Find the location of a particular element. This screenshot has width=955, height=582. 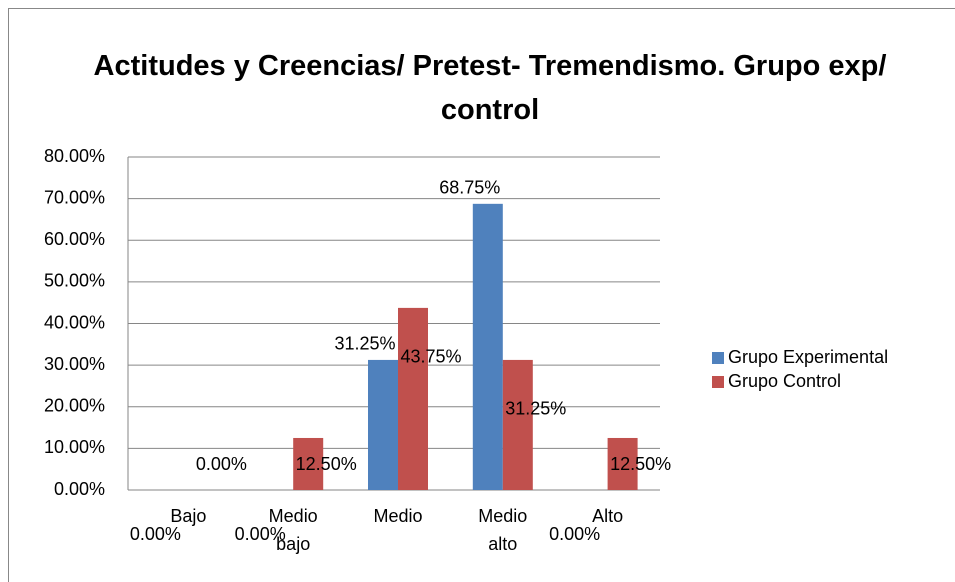

legend-label: Grupo Control is located at coordinates (784, 381).